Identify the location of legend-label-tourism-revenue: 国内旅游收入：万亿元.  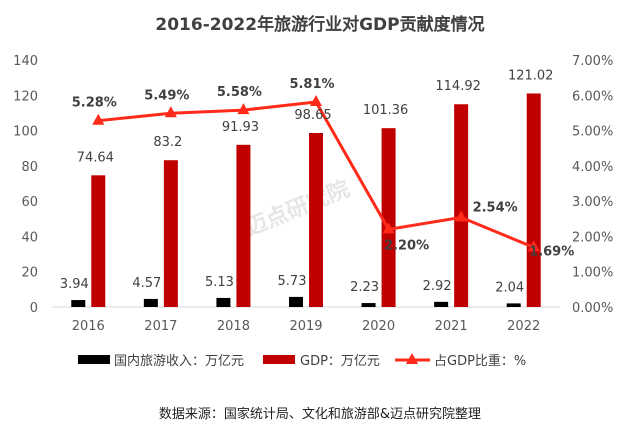
(179, 361).